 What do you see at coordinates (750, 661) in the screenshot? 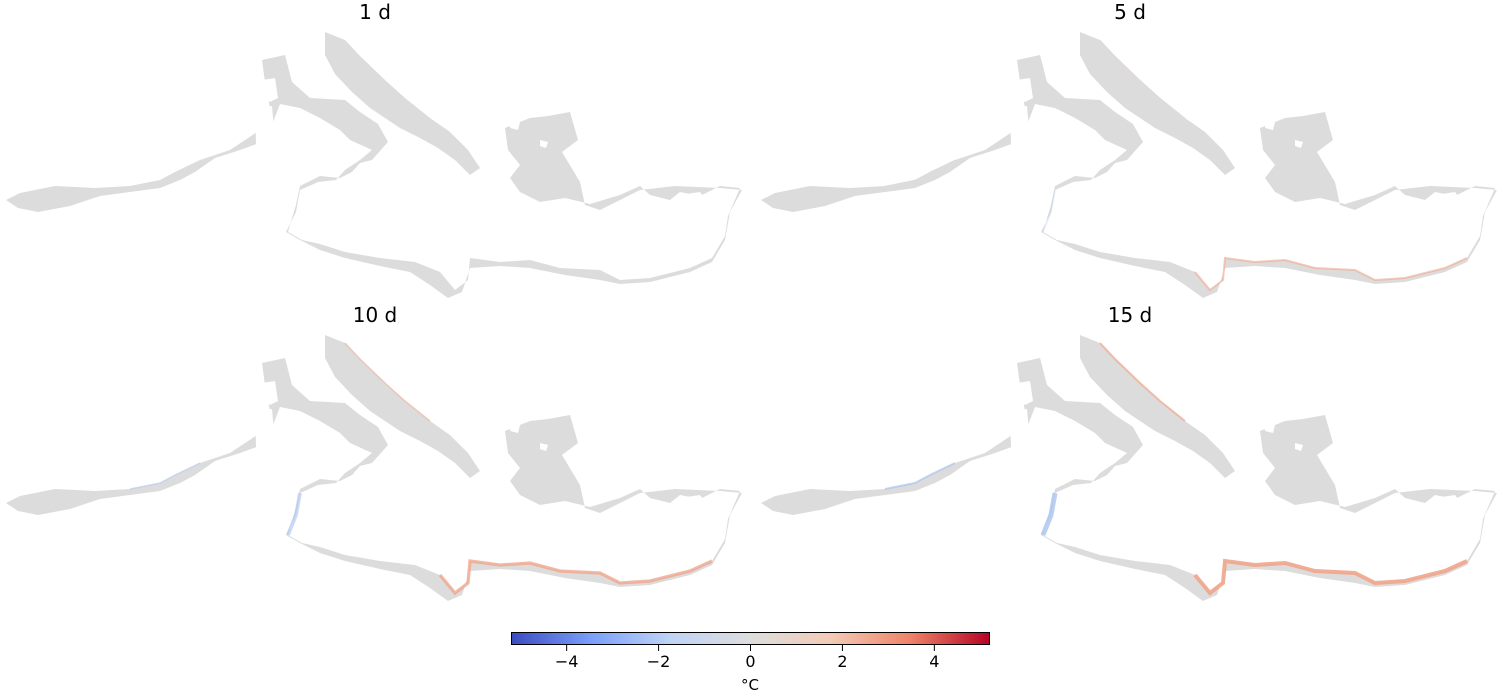
I see `colorbar-tick-label: 0` at bounding box center [750, 661].